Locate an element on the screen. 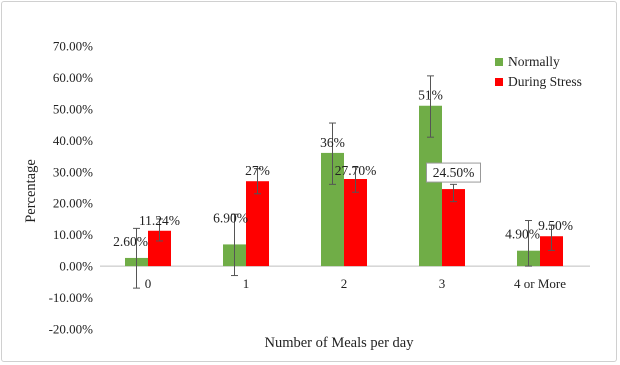  x-axis-ticks: 0 1 2 3 4 or More is located at coordinates (355, 283).